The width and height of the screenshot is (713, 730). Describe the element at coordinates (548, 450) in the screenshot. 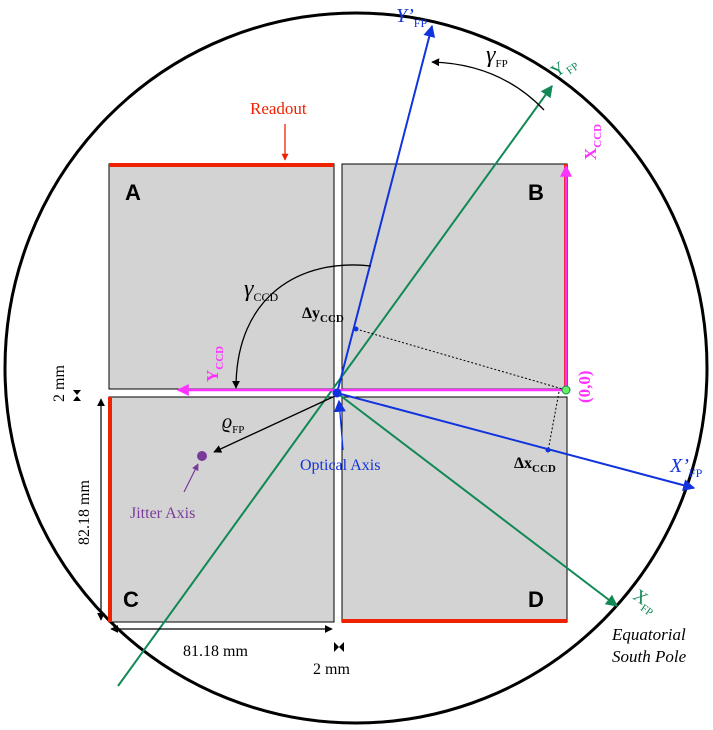

I see `delta-x-foot` at that location.